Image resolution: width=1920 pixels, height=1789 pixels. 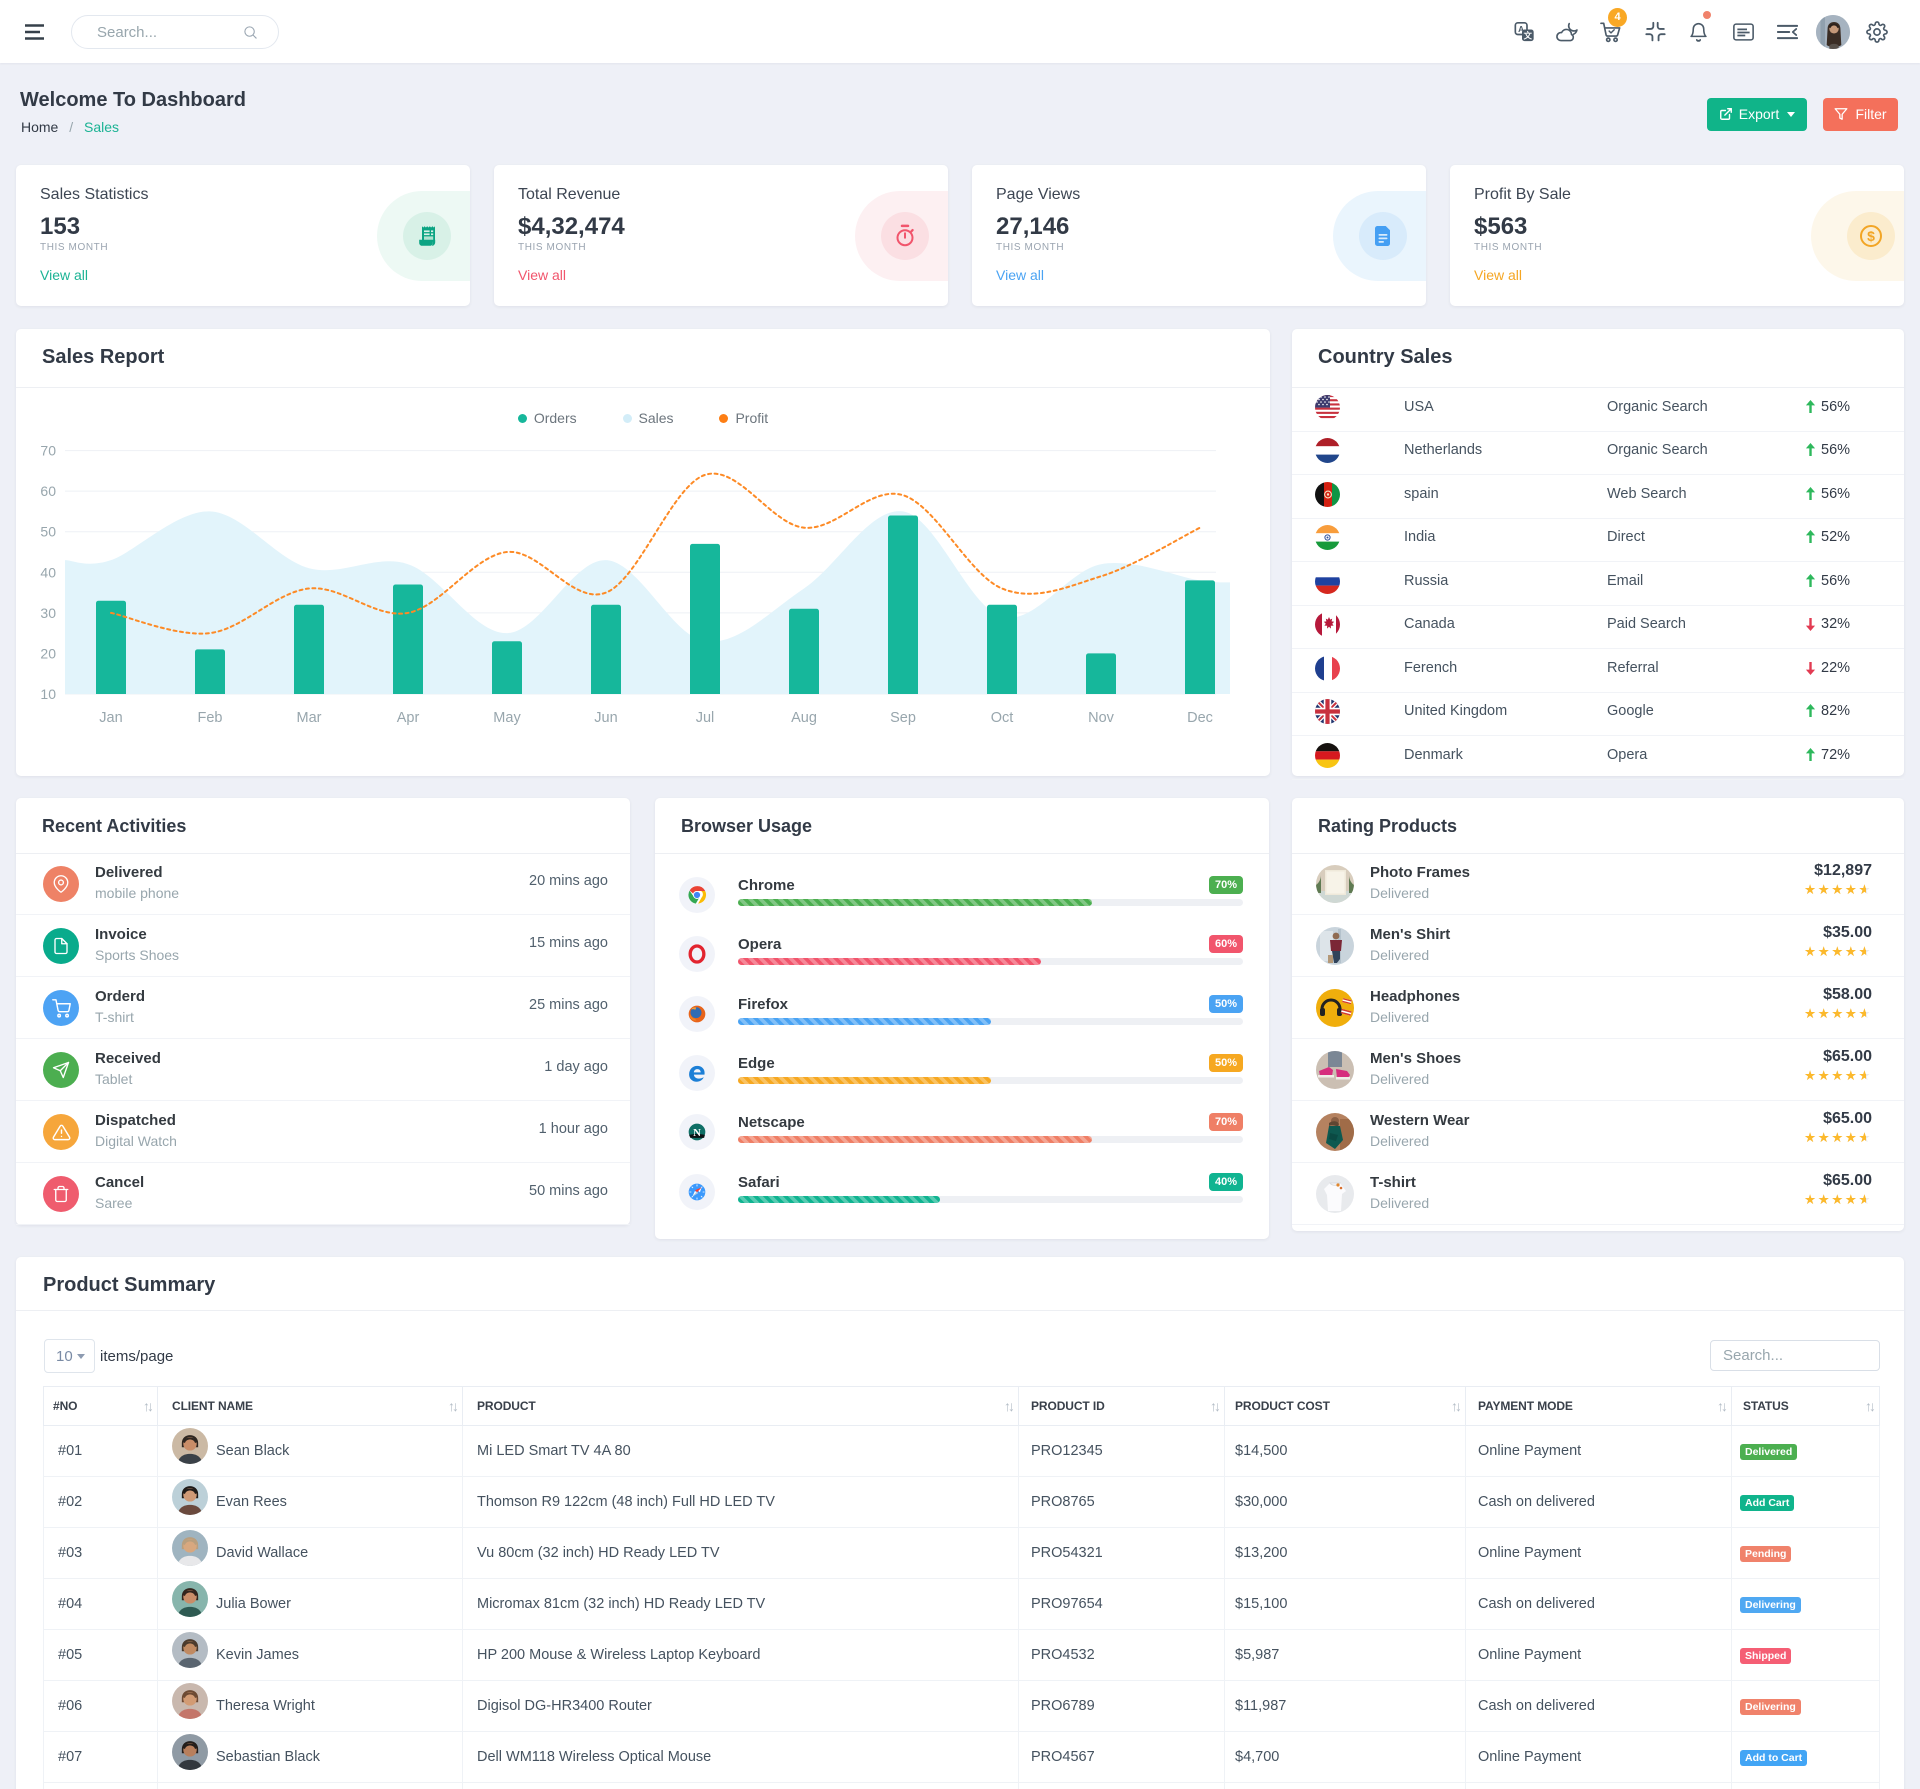 What do you see at coordinates (48, 653) in the screenshot?
I see `svg-text: 20` at bounding box center [48, 653].